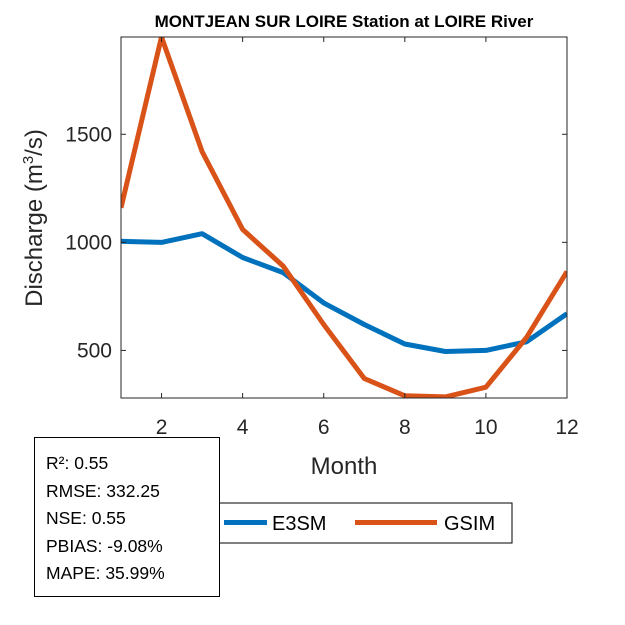 This screenshot has height=625, width=625. What do you see at coordinates (566, 427) in the screenshot?
I see `x-tick-label-12: 12` at bounding box center [566, 427].